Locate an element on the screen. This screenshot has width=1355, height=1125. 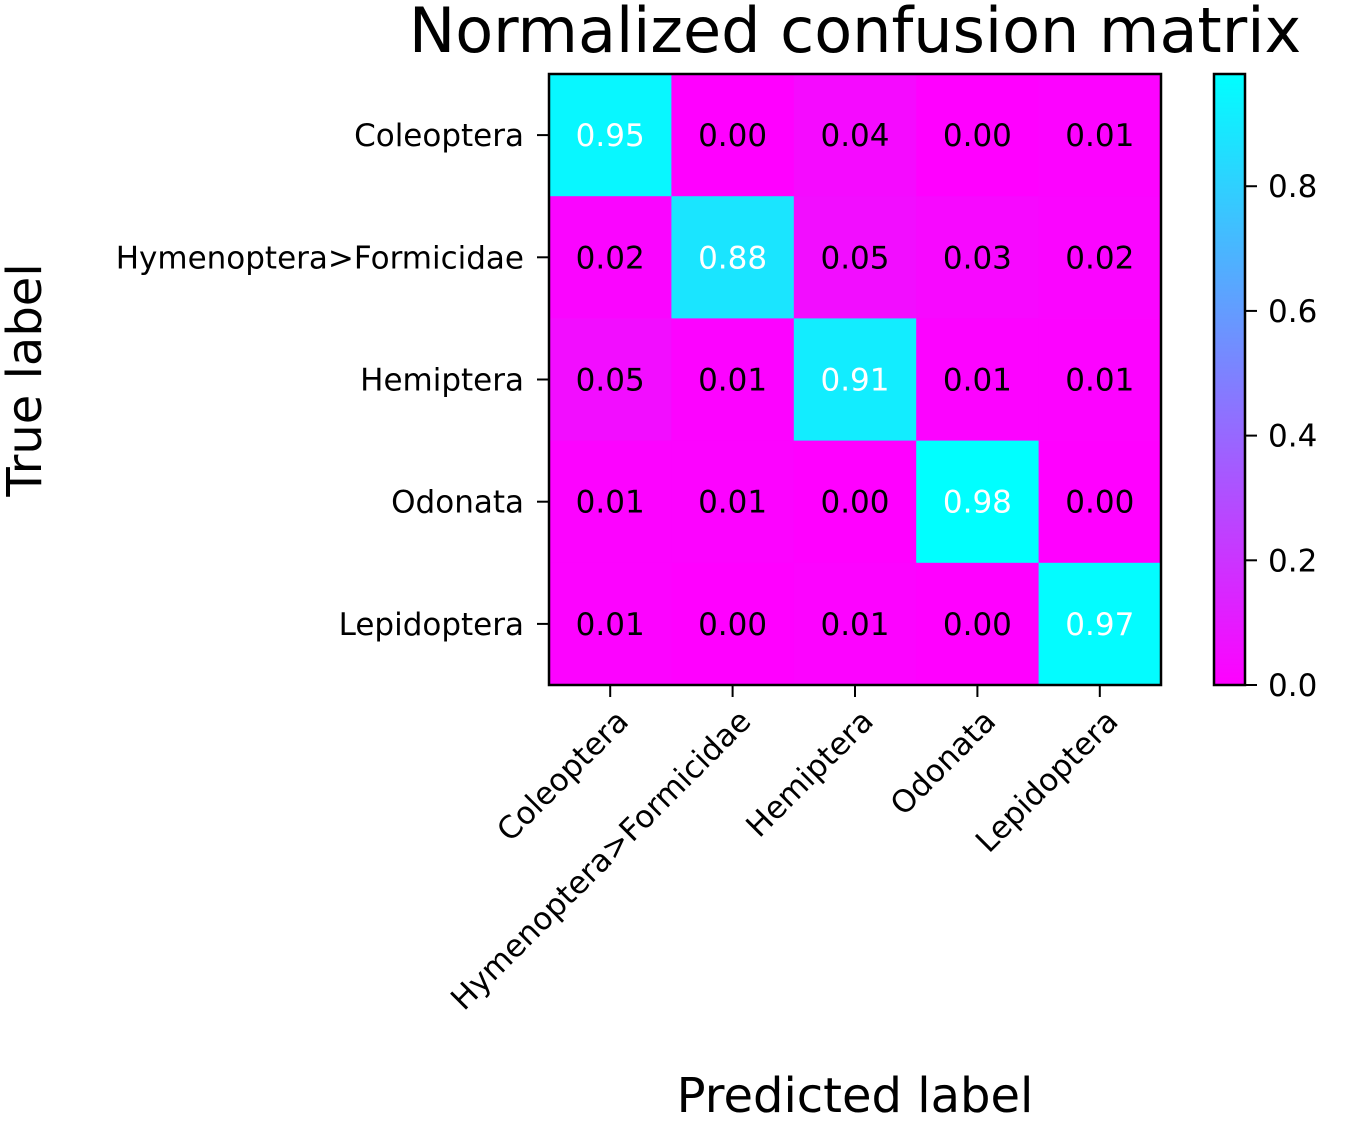
y-tick-label: Coleoptera is located at coordinates (439, 136).